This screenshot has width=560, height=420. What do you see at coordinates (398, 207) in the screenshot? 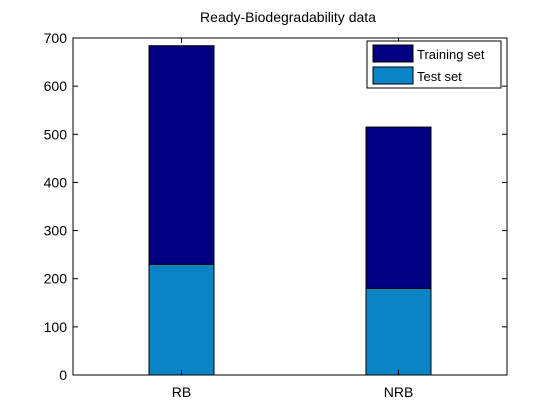
I see `bar-nrb-training-set` at bounding box center [398, 207].